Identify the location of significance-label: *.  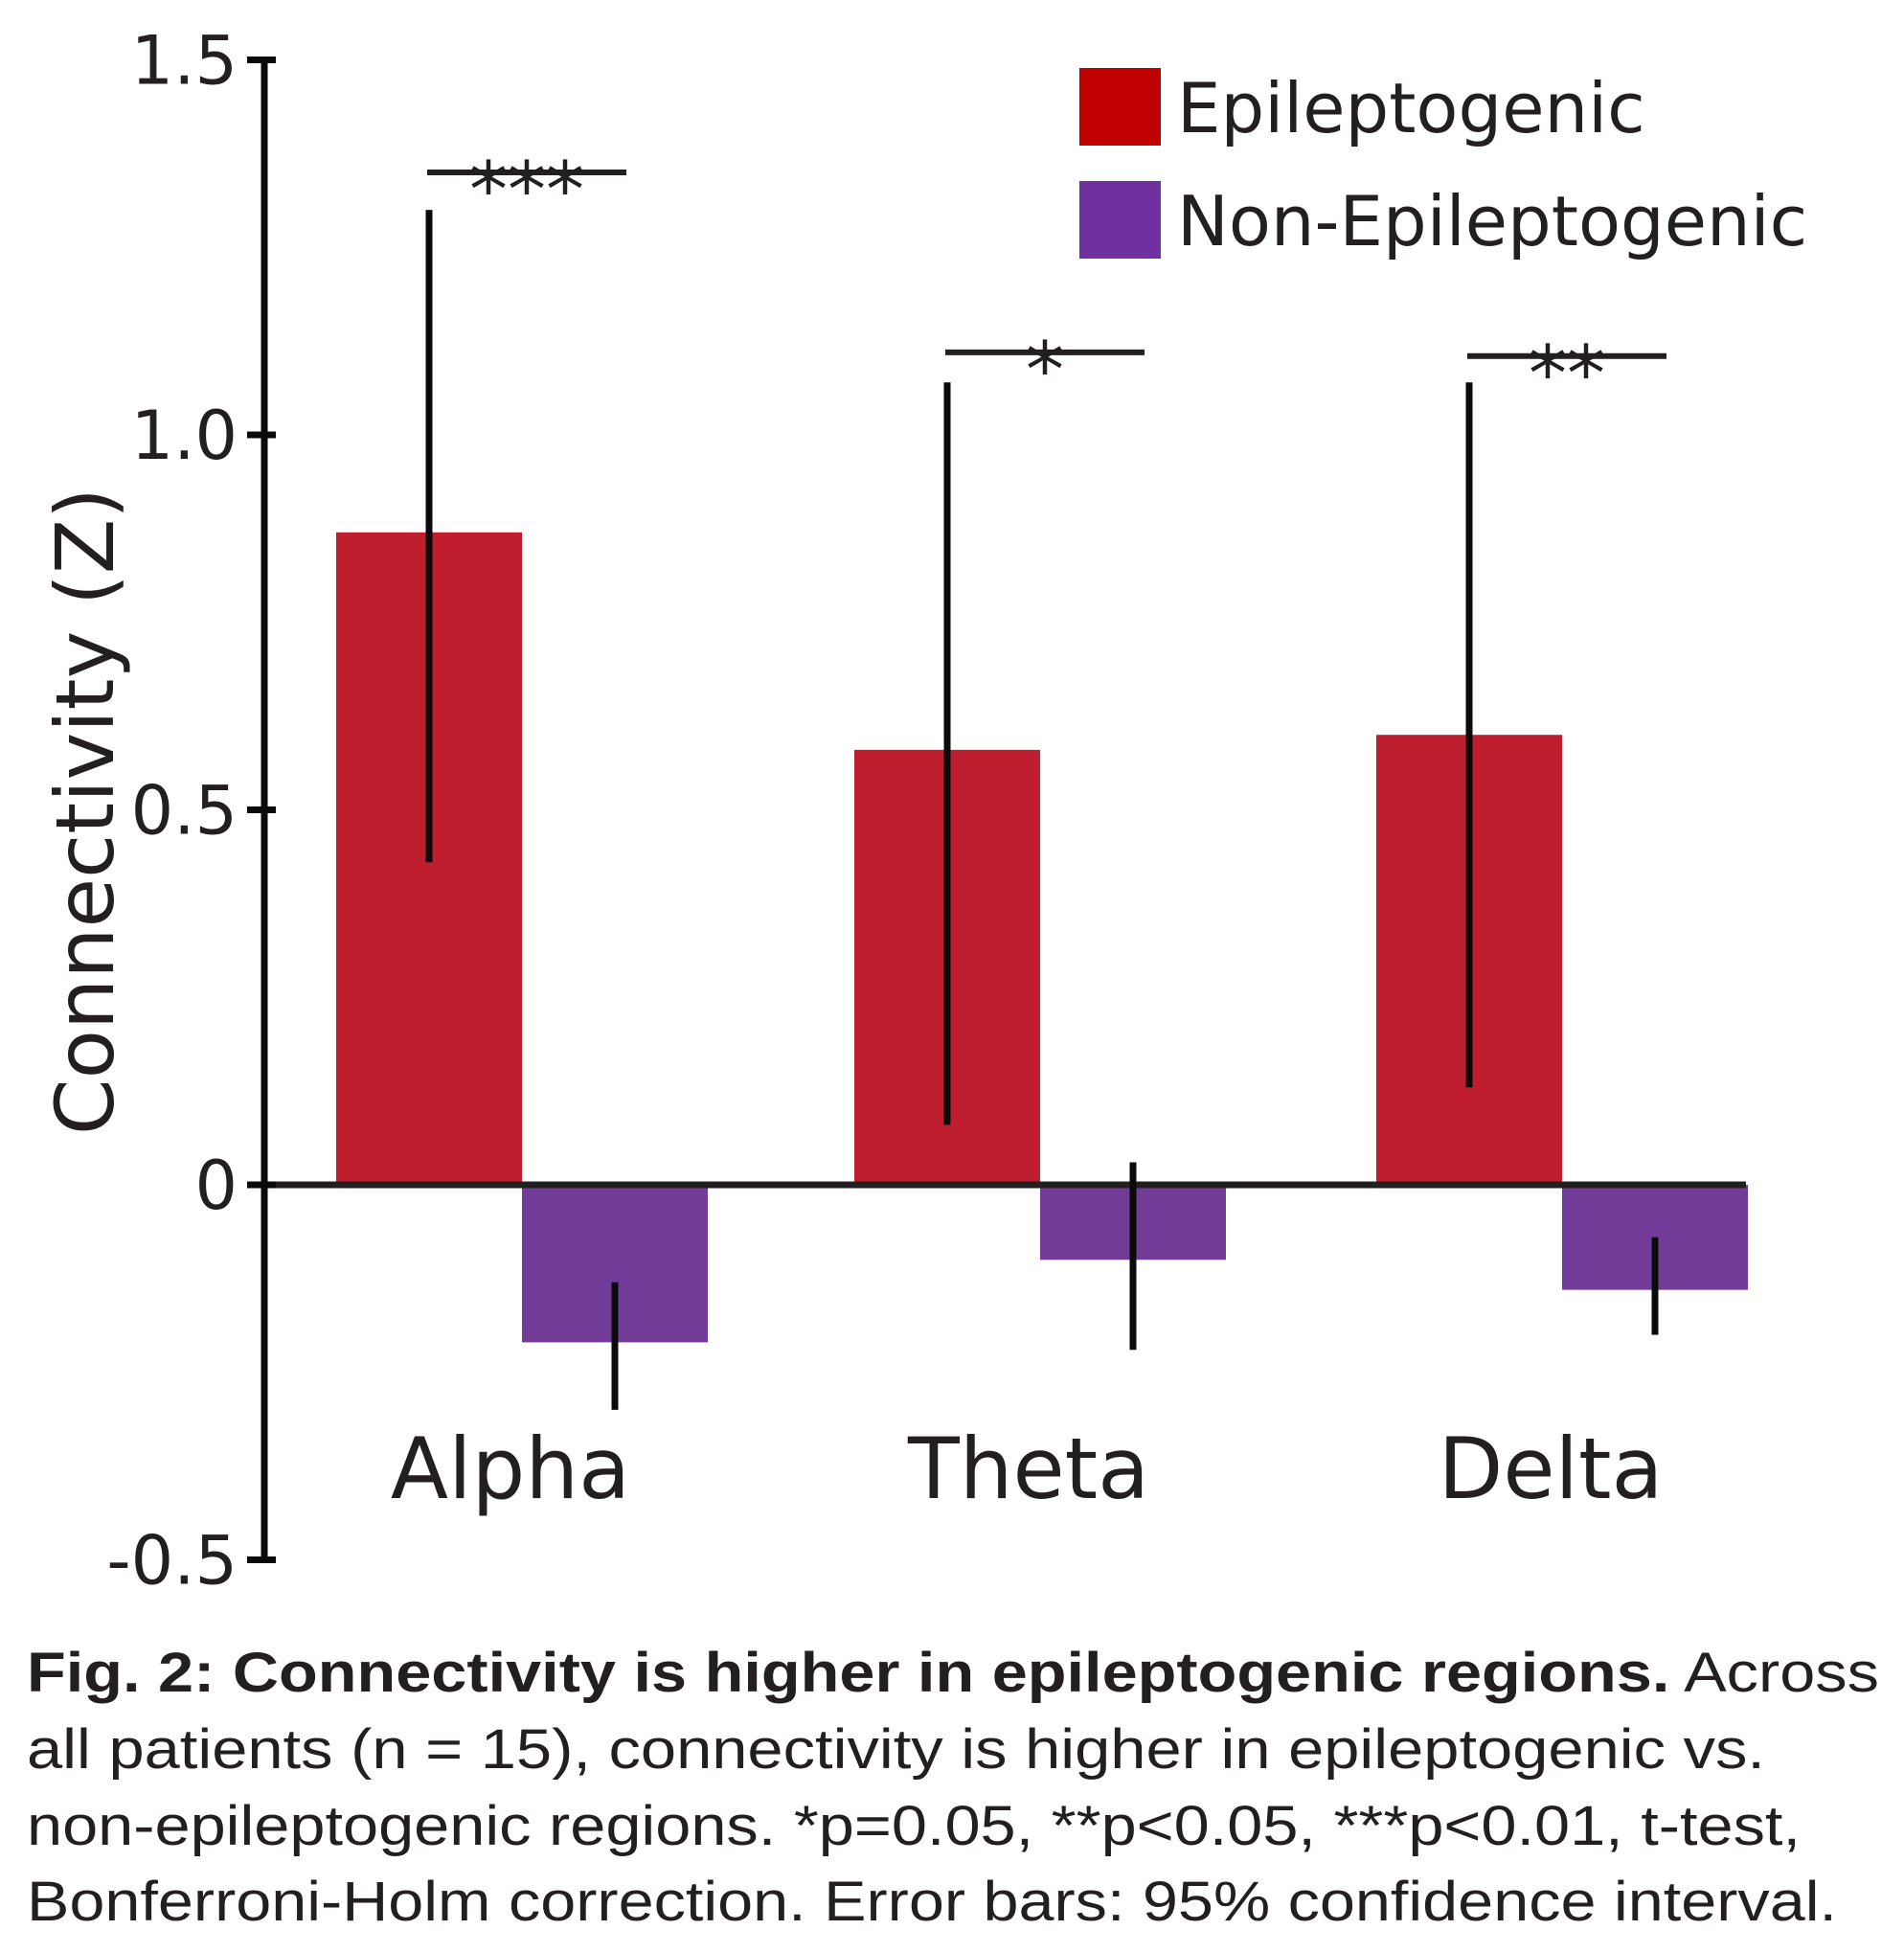
(1045, 370).